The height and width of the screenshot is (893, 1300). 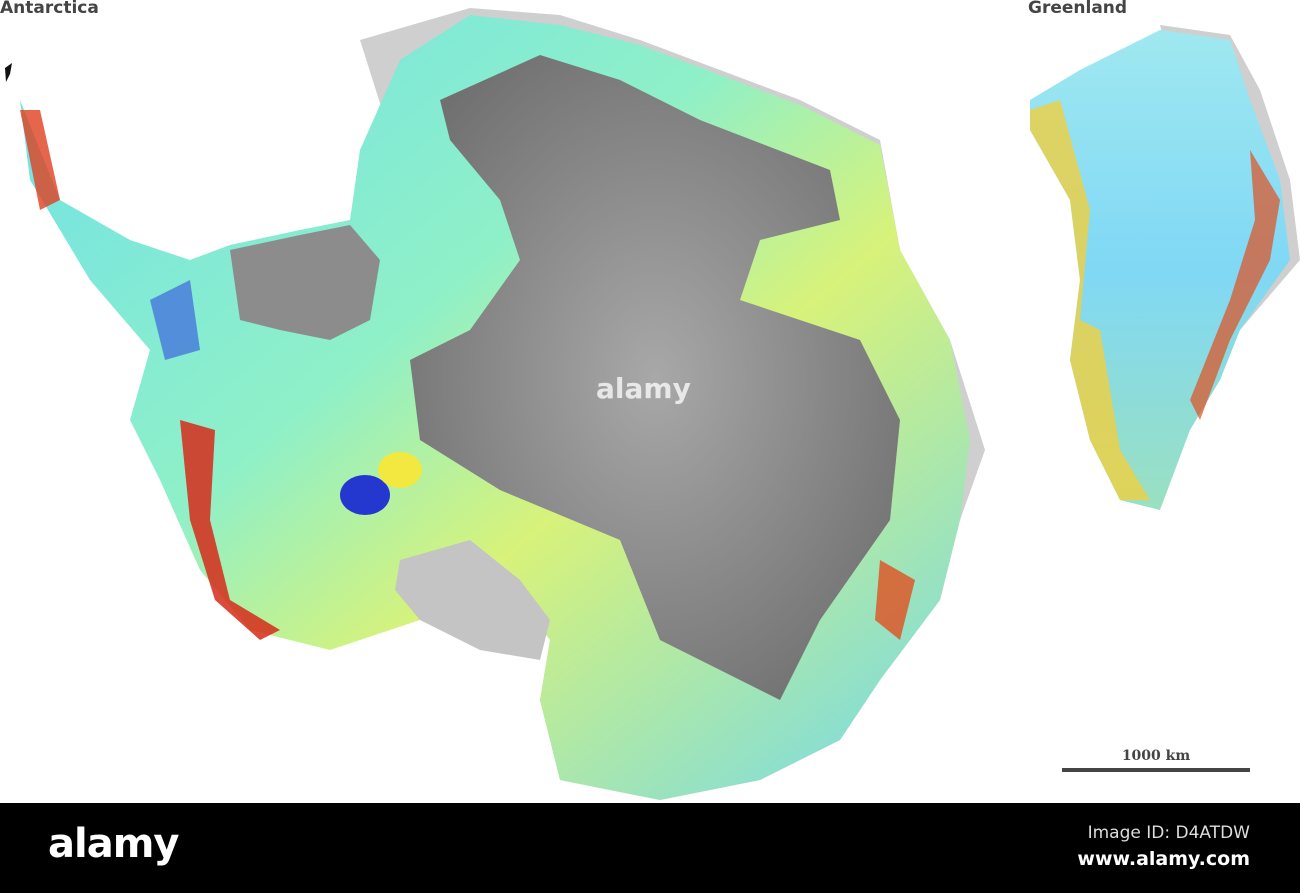 What do you see at coordinates (175, 320) in the screenshot?
I see `coastal-low-velocity` at bounding box center [175, 320].